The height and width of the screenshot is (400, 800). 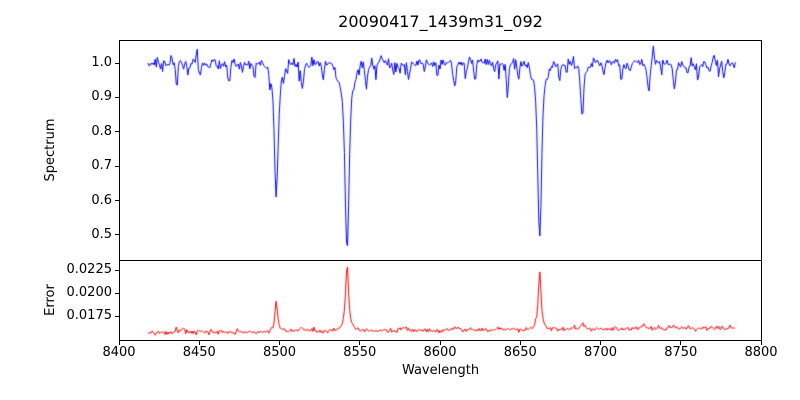 What do you see at coordinates (440, 21) in the screenshot?
I see `chart-title: 20090417_1439m31_092` at bounding box center [440, 21].